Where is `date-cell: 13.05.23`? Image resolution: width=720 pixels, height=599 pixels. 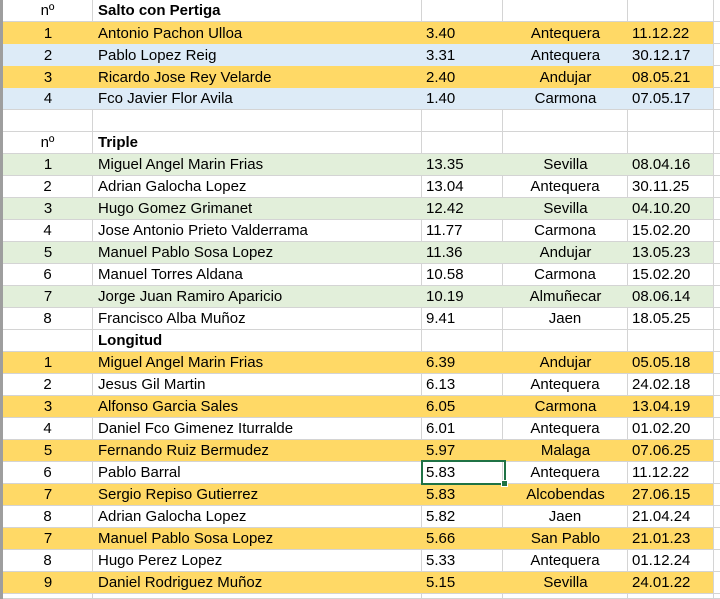 date-cell: 13.05.23 is located at coordinates (670, 253).